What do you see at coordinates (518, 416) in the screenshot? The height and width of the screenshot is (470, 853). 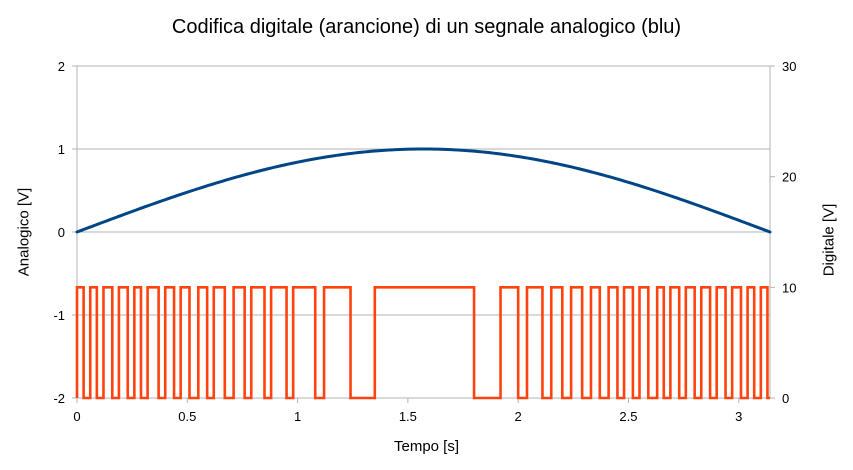 I see `x-tick-label: 2` at bounding box center [518, 416].